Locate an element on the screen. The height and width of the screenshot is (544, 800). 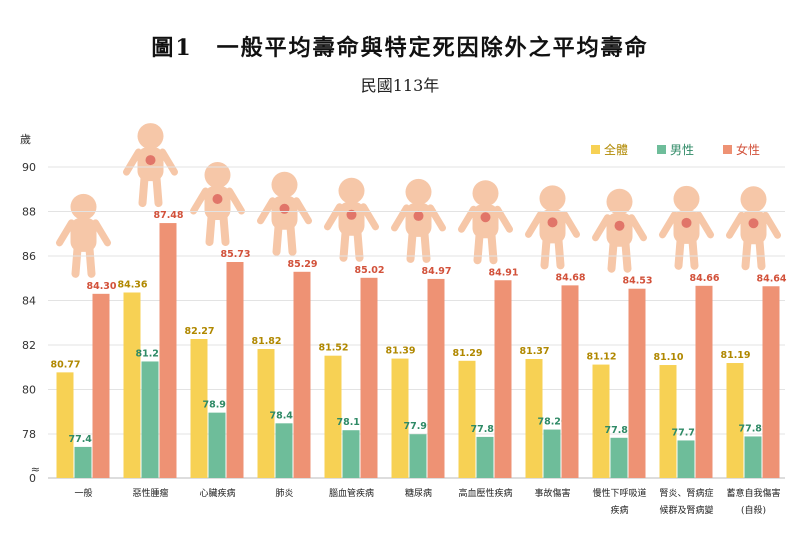
chart-subtitle: 民國113年 is located at coordinates (400, 85).